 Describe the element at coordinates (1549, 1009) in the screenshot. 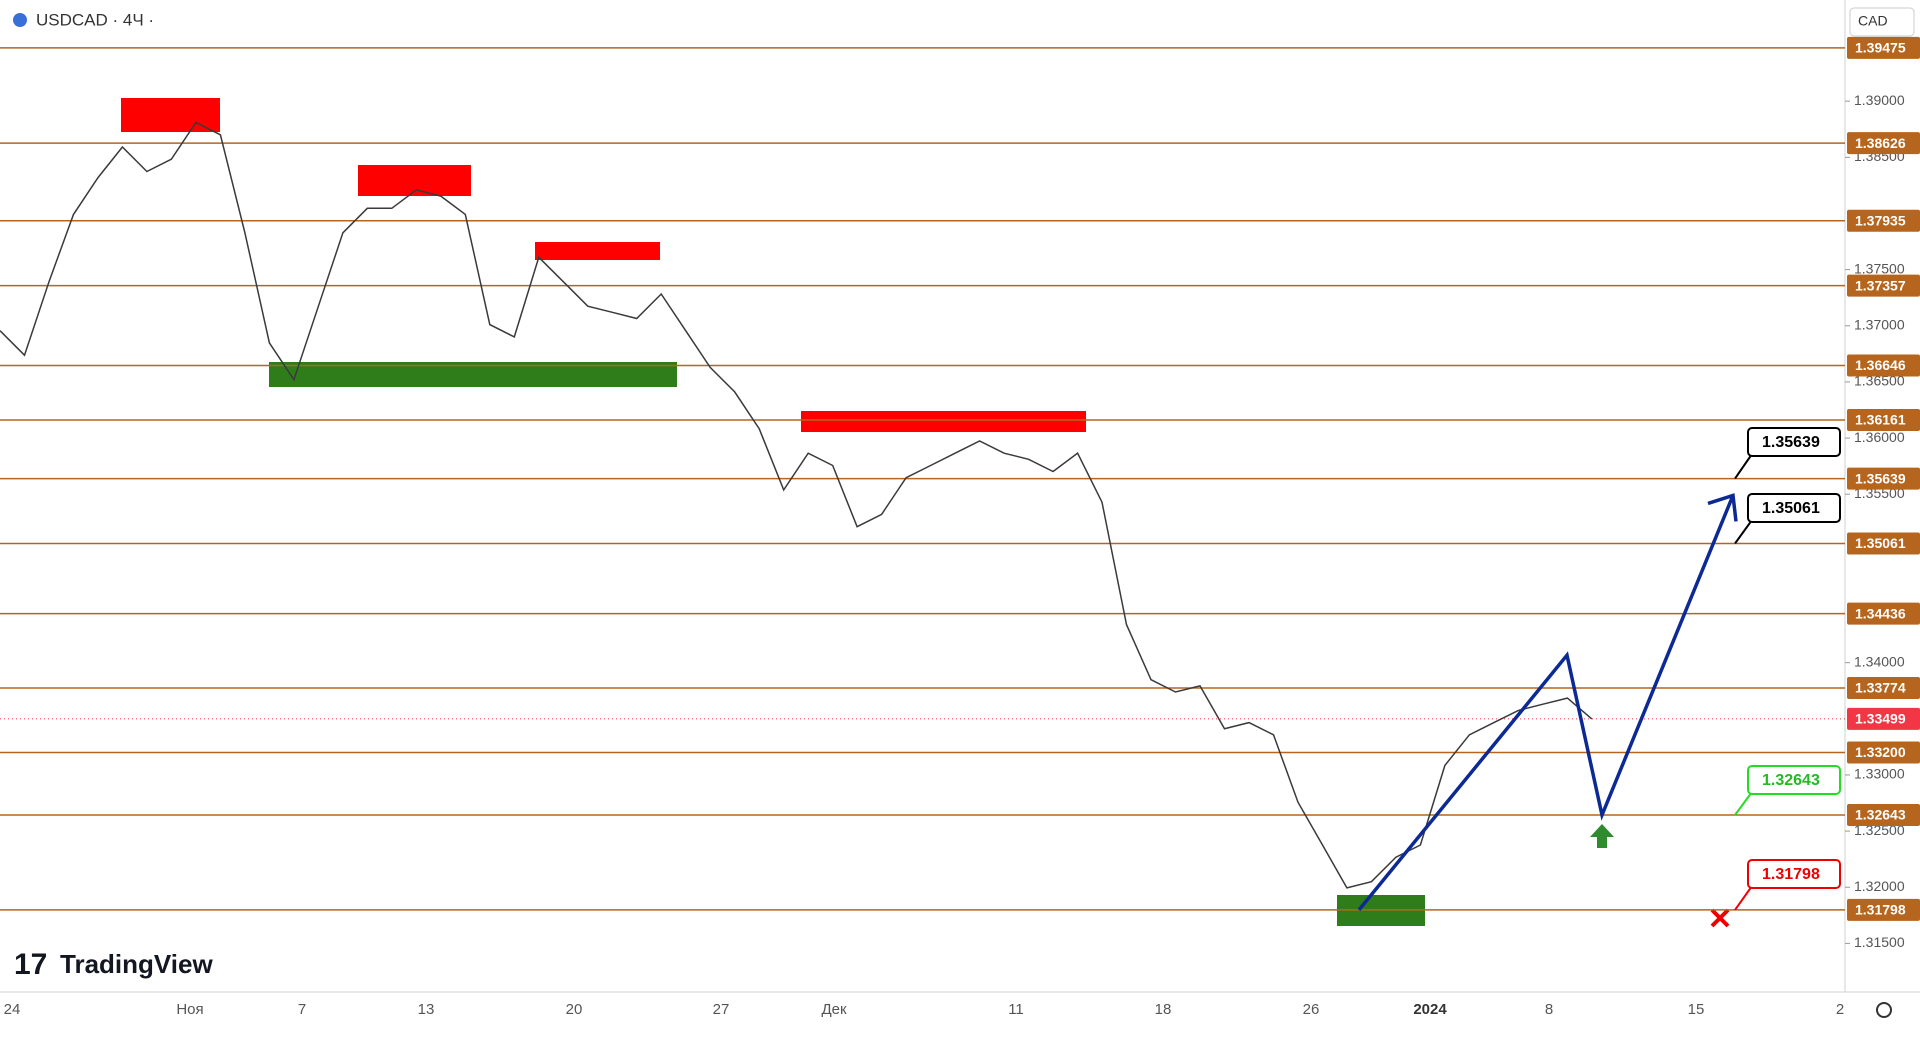

I see `x-tick-label: 8` at that location.